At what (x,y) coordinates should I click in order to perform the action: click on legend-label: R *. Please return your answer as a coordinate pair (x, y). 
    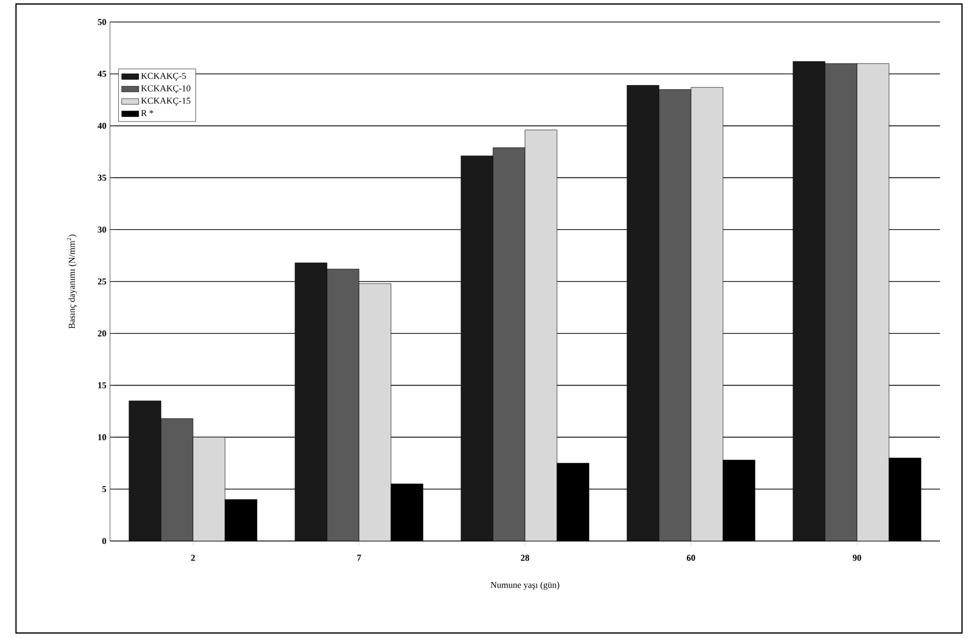
    Looking at the image, I should click on (147, 113).